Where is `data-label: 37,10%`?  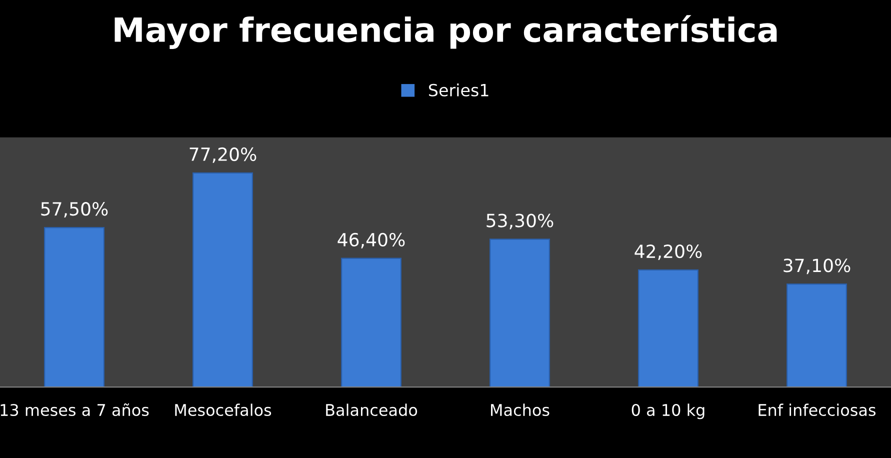
data-label: 37,10% is located at coordinates (817, 266).